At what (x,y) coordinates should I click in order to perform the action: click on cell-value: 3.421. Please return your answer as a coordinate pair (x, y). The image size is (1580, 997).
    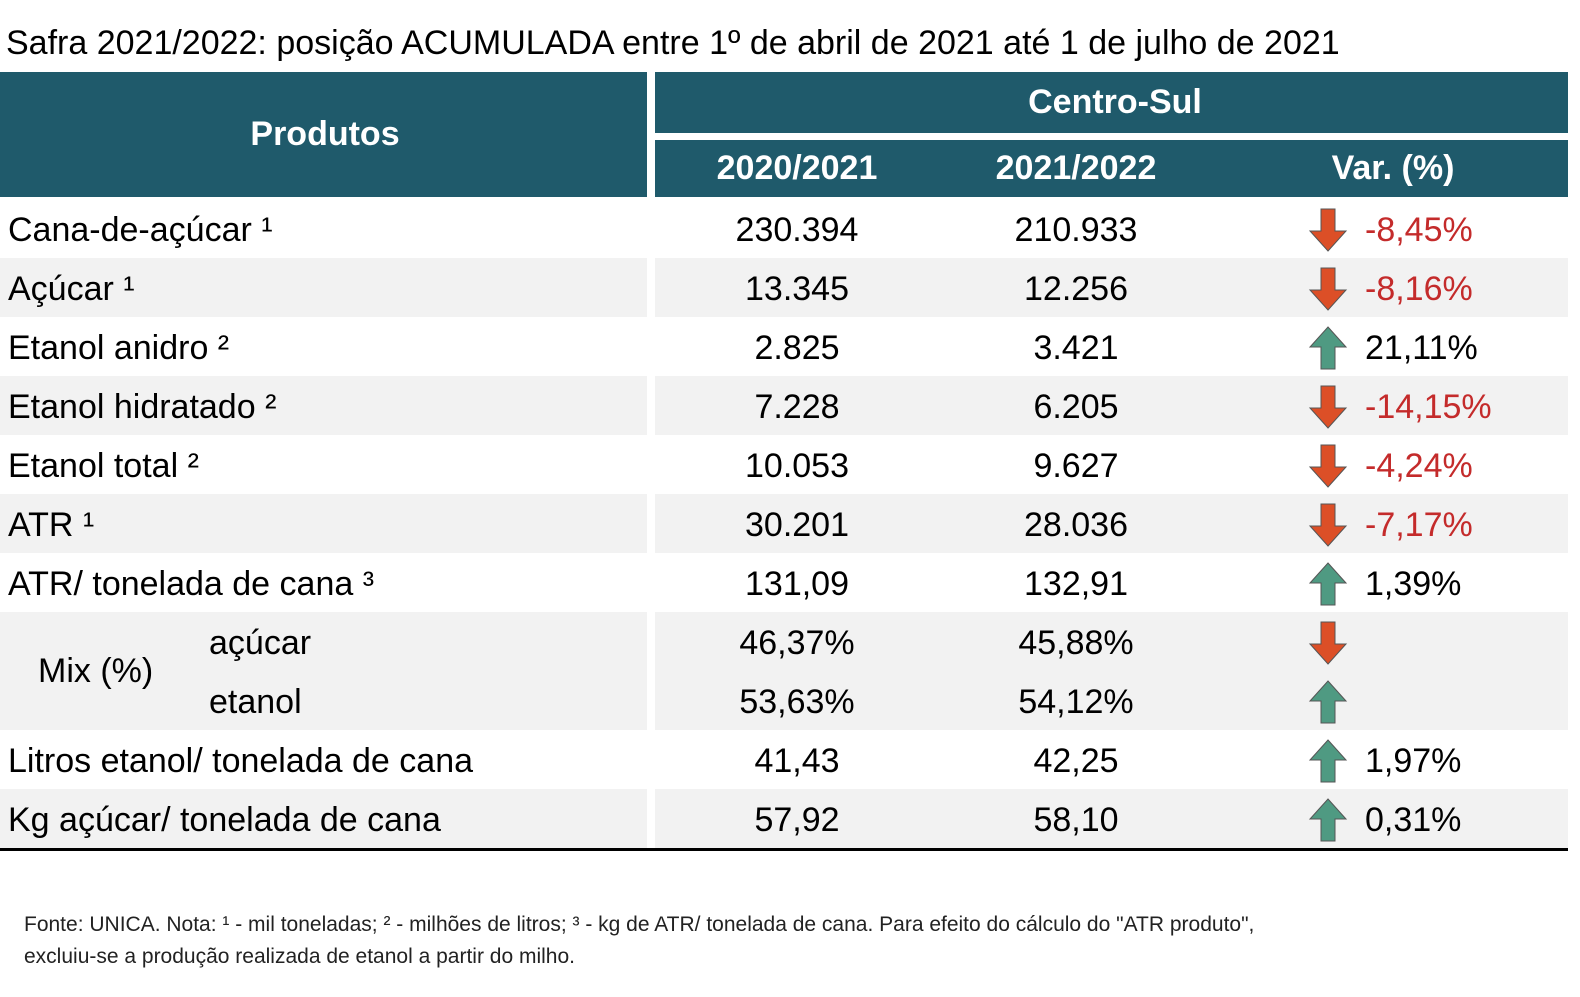
    Looking at the image, I should click on (1076, 347).